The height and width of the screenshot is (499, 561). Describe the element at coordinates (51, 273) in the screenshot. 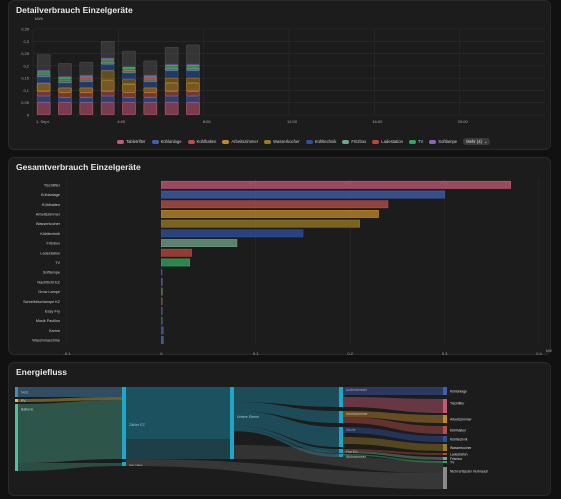

I see `gesamt-category-label: Softlampe` at that location.